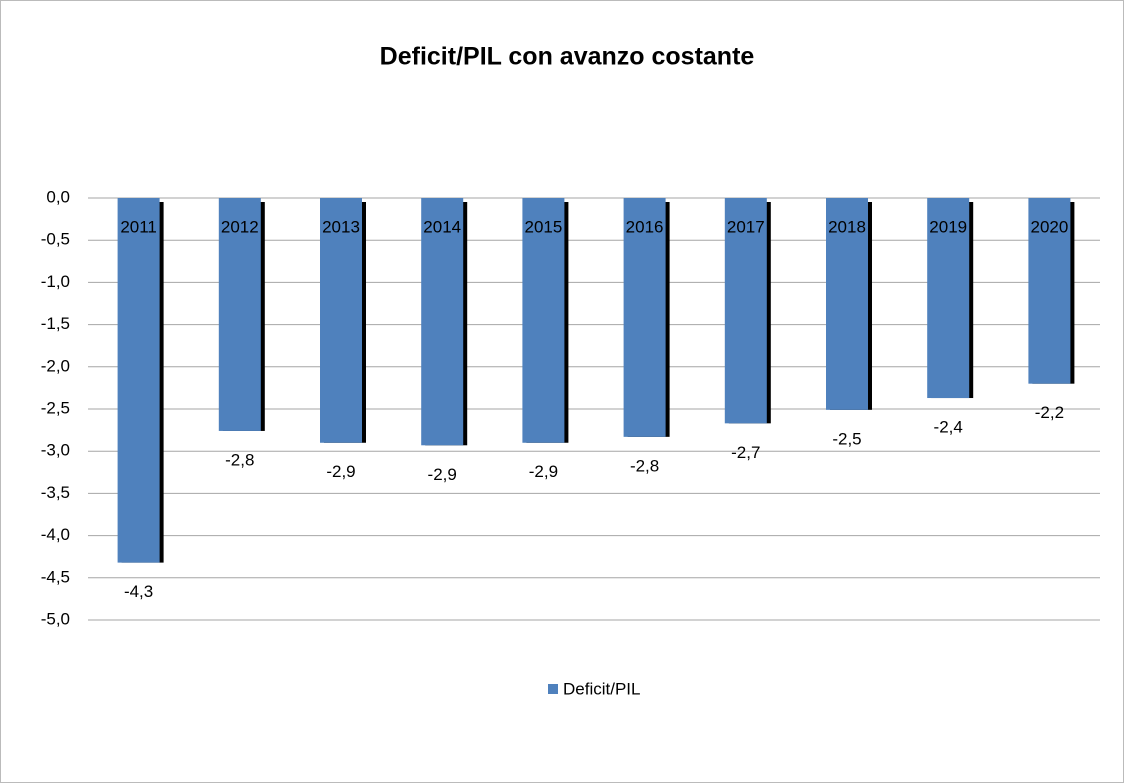  I want to click on y-tick-label: -4,0, so click(55, 534).